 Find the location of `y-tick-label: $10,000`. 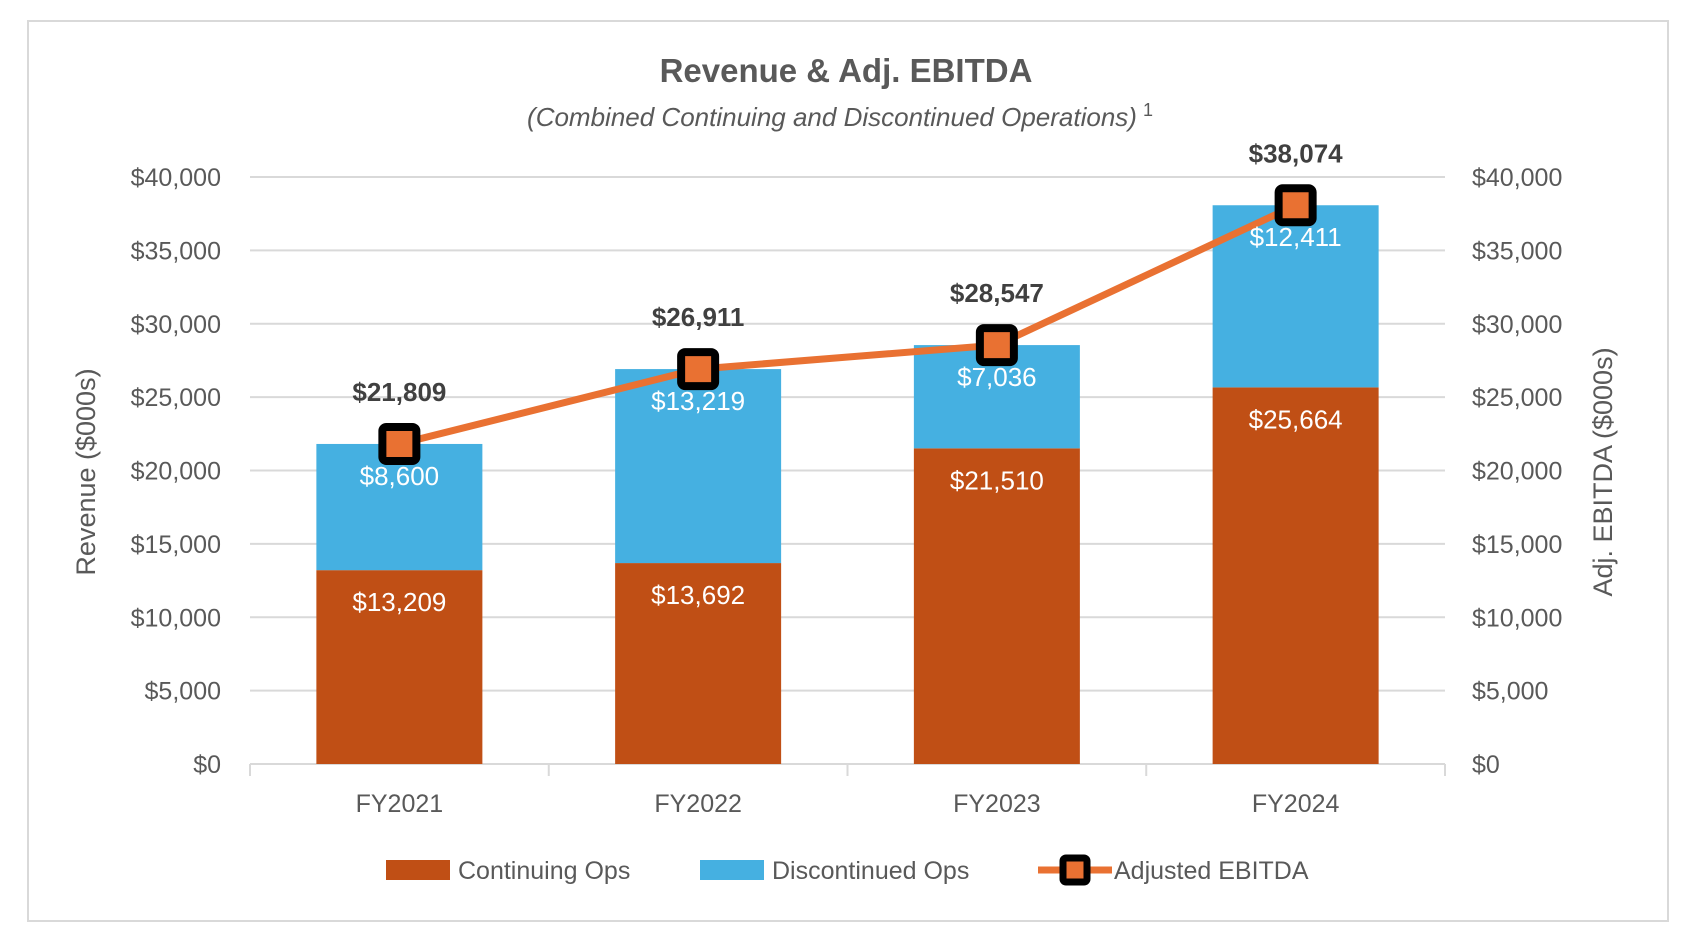

y-tick-label: $10,000 is located at coordinates (176, 618).